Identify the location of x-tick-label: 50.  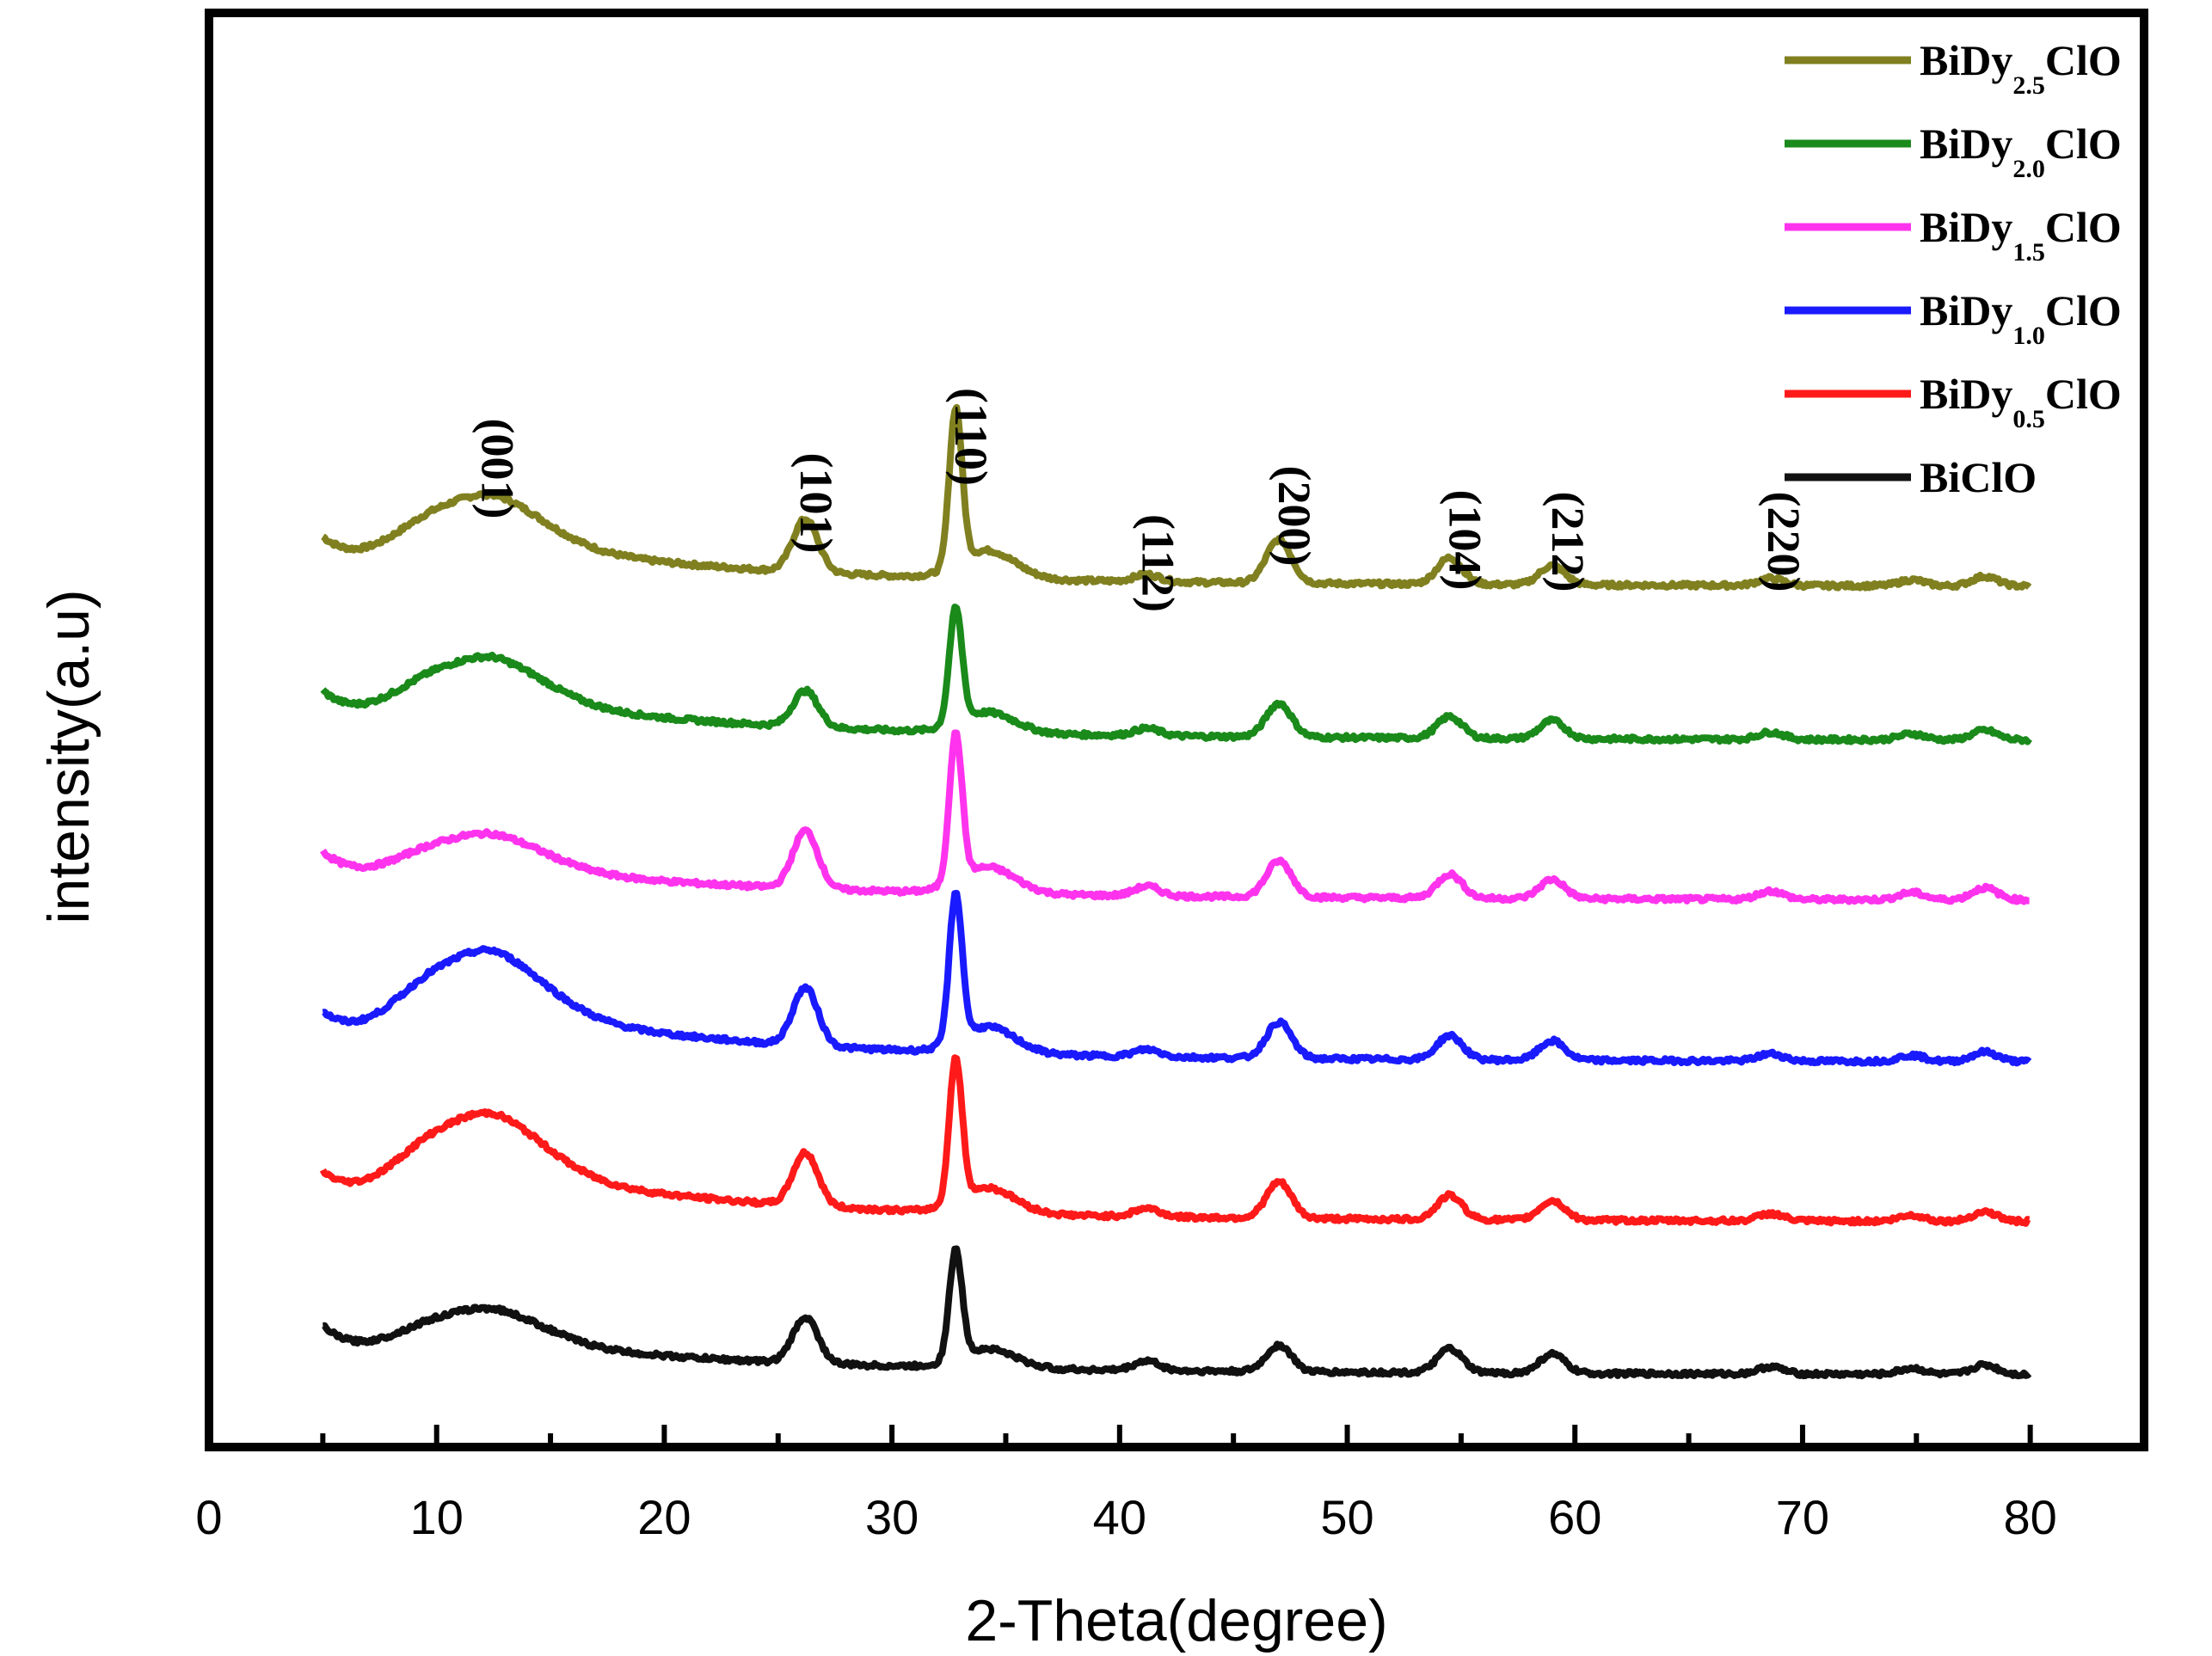
(1346, 1517).